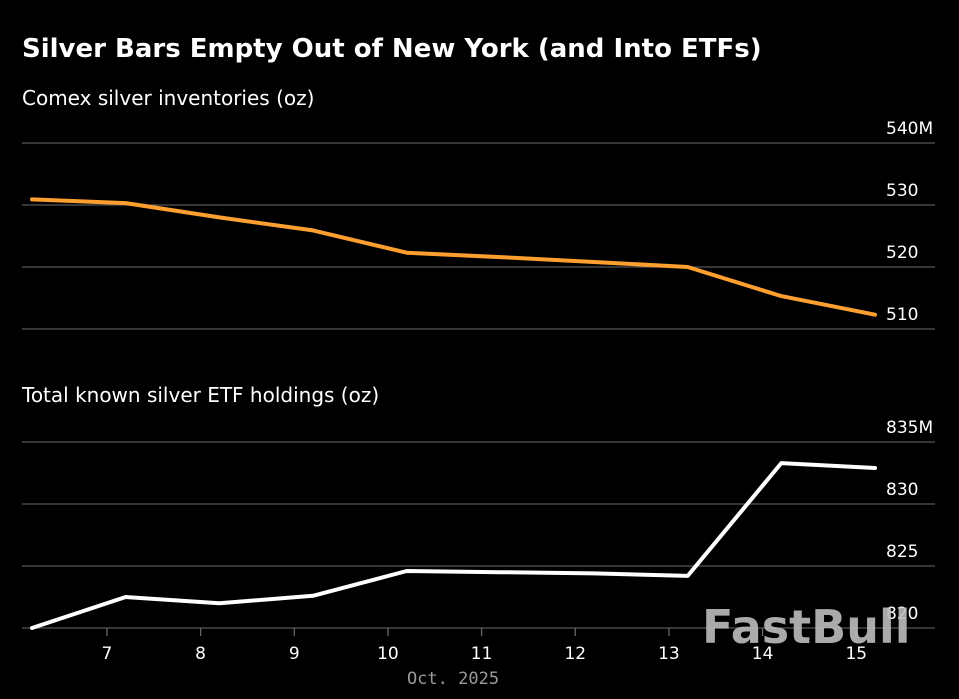  What do you see at coordinates (902, 614) in the screenshot?
I see `panel-2-y-tick-label: 820` at bounding box center [902, 614].